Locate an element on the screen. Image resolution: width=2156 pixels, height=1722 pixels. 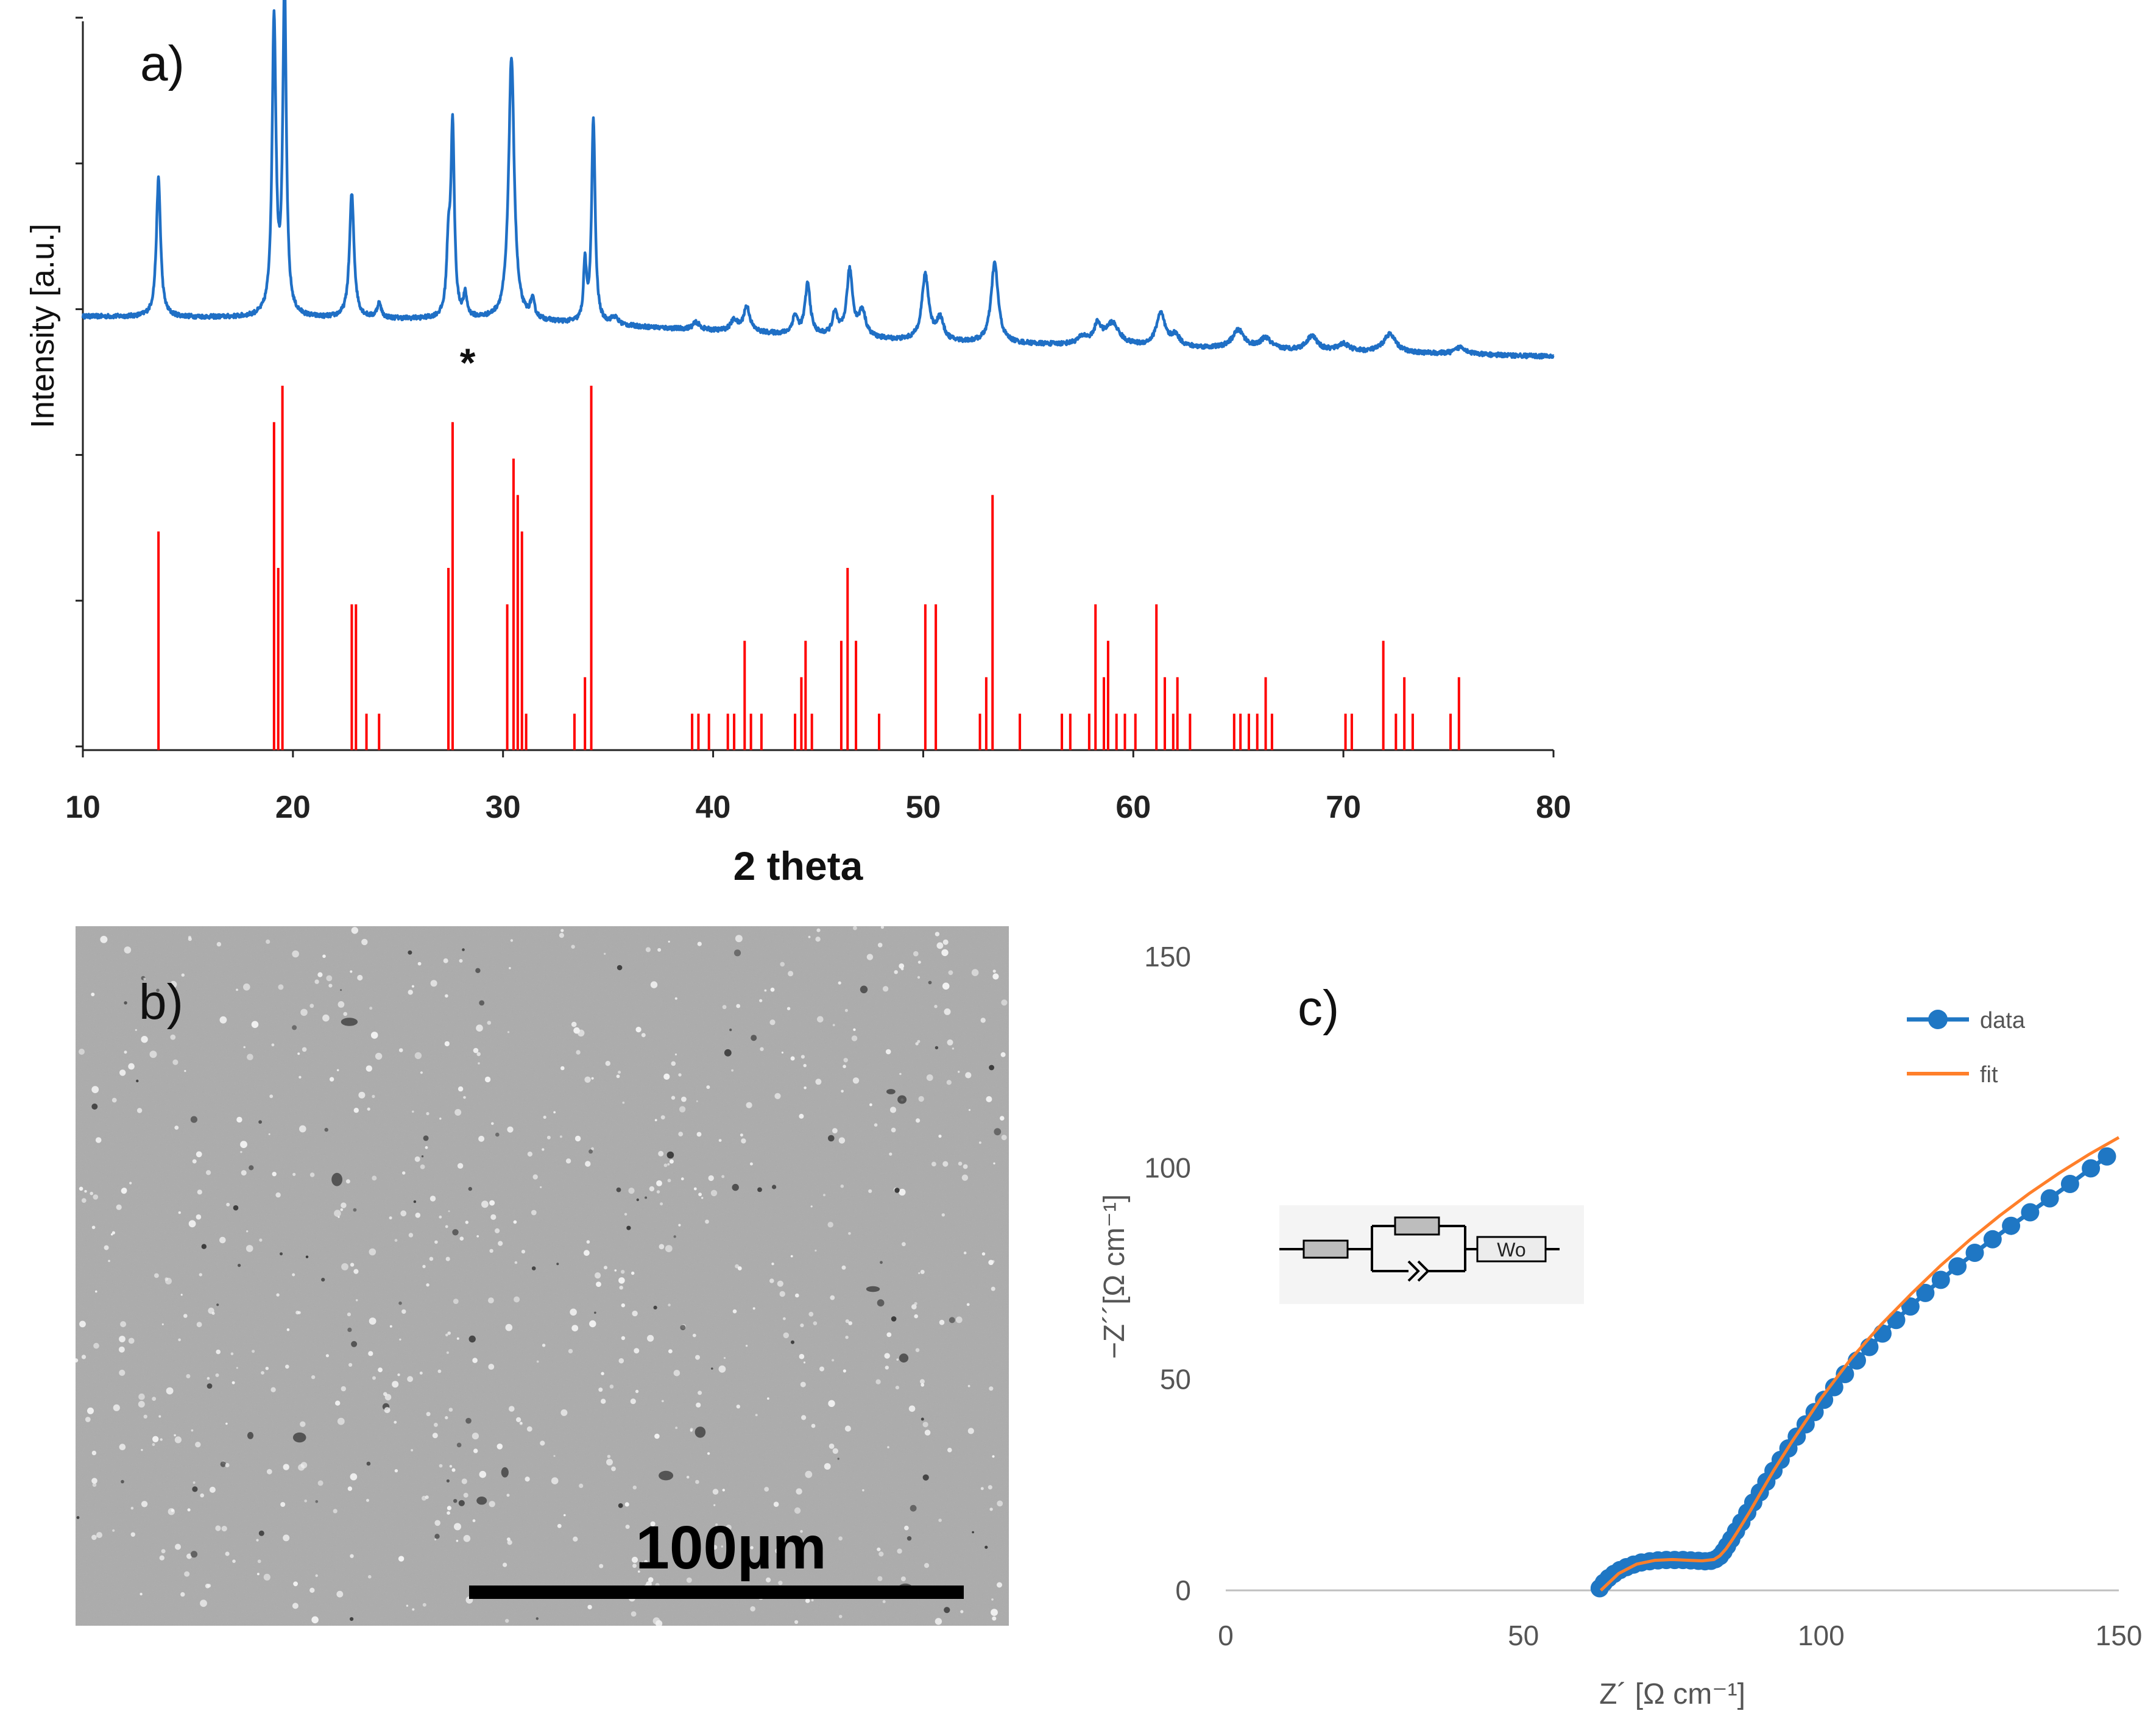
xrd-x-tick-label: 60 is located at coordinates (1133, 807).